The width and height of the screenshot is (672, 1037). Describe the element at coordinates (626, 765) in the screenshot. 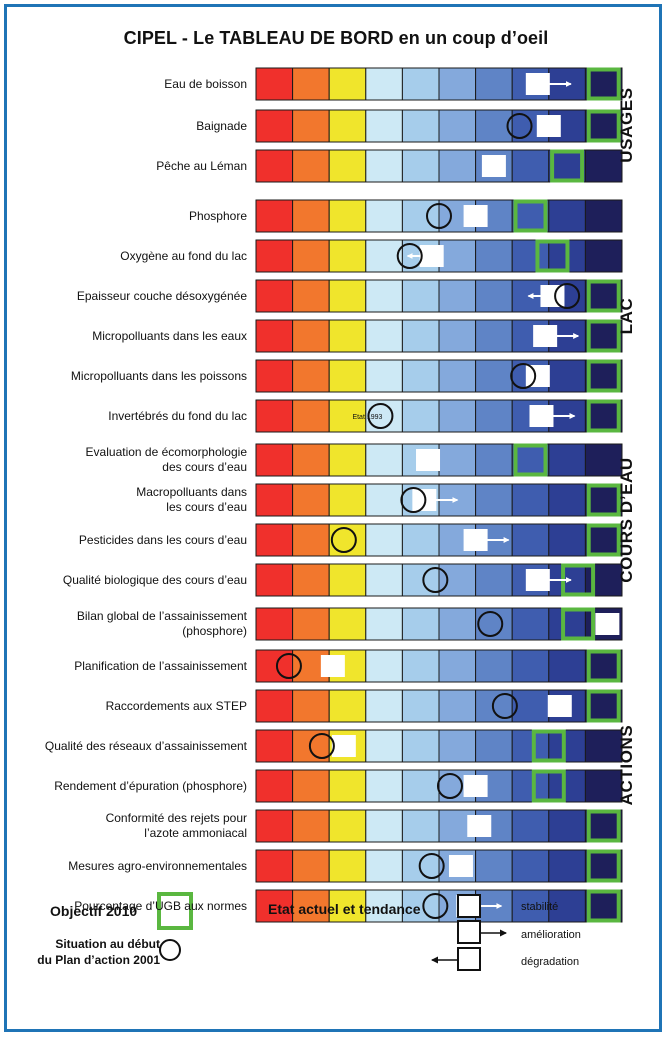

I see `section-label-text: ACTIONS` at that location.